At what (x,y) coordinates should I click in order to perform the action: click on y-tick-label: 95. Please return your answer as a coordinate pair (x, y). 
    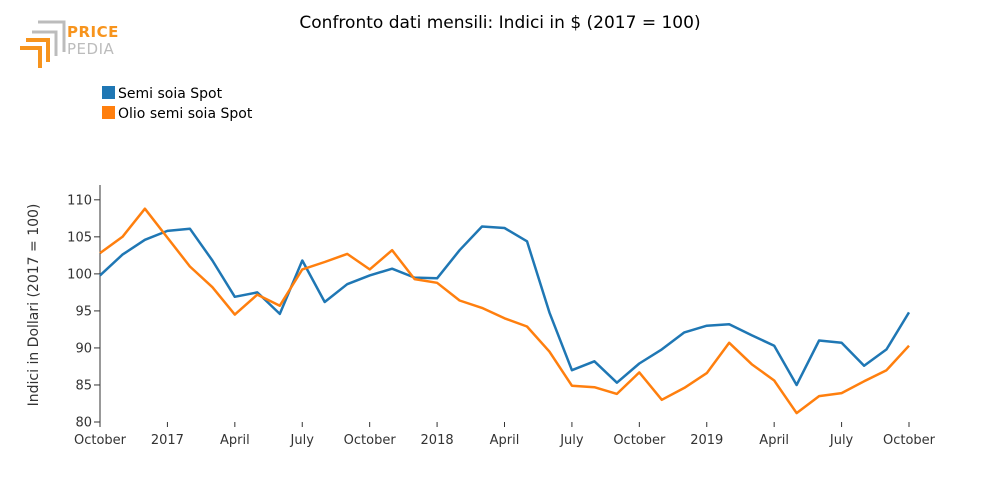
    Looking at the image, I should click on (83, 311).